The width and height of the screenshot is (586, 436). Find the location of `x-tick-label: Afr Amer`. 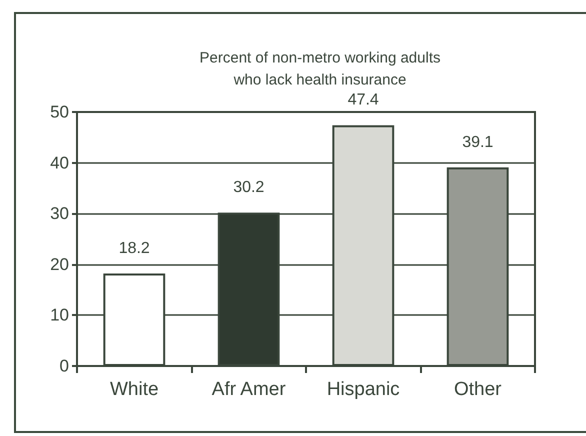

x-tick-label: Afr Amer is located at coordinates (249, 389).